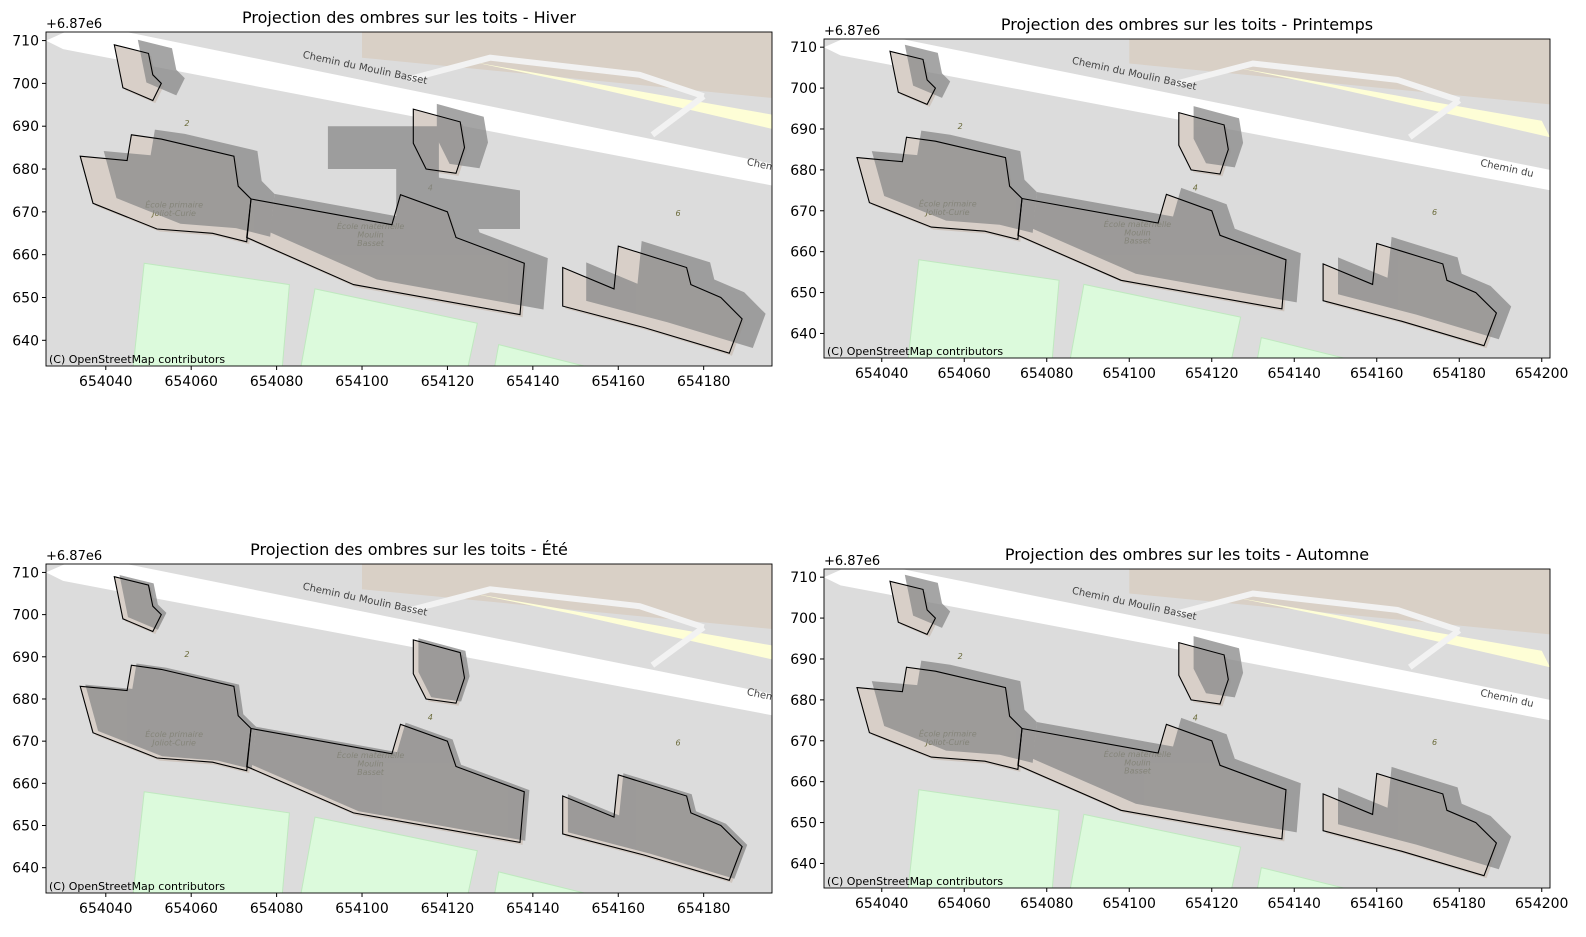 Image resolution: width=1586 pixels, height=937 pixels. I want to click on map-label: 2, so click(960, 126).